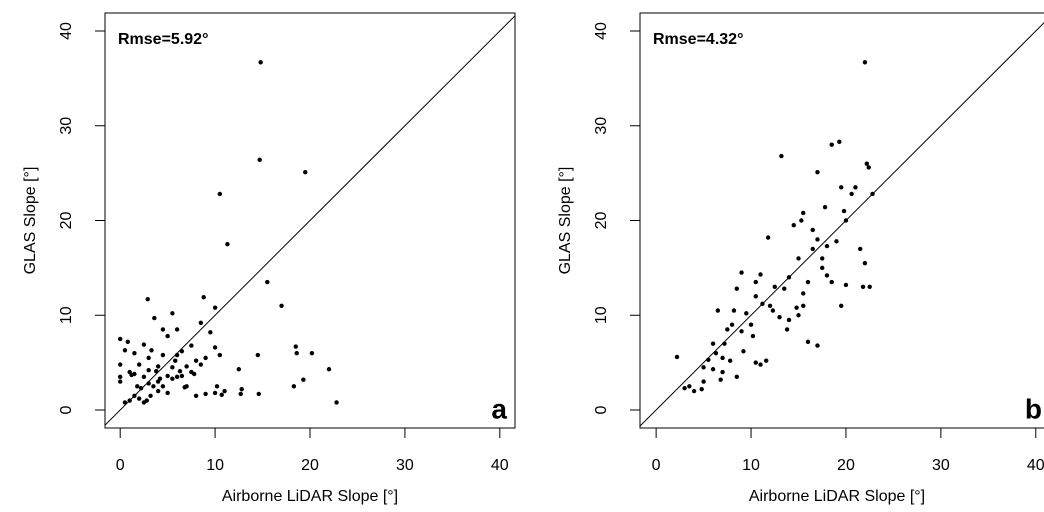  Describe the element at coordinates (601, 31) in the screenshot. I see `y-tick-label: 40` at that location.